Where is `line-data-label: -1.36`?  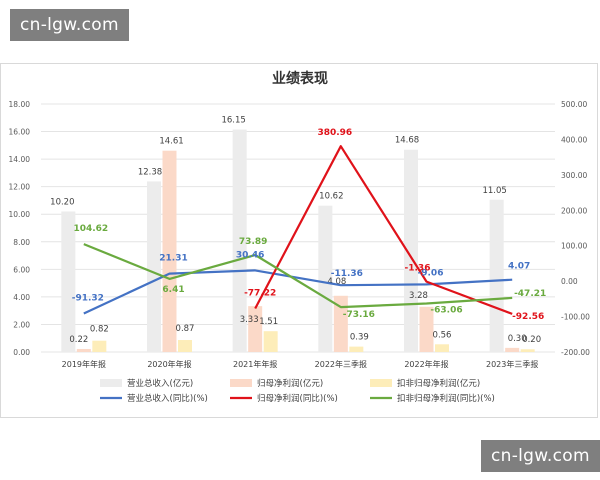
line-data-label: -1.36 is located at coordinates (418, 269).